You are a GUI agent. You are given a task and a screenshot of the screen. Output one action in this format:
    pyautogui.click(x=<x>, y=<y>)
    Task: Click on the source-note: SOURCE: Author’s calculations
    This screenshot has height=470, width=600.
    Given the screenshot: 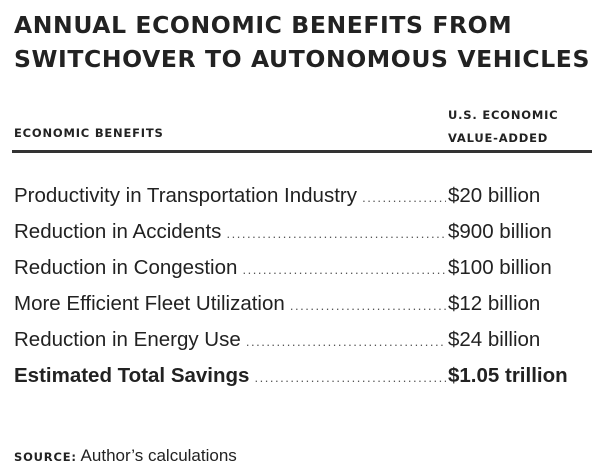 What is the action you would take?
    pyautogui.click(x=125, y=456)
    